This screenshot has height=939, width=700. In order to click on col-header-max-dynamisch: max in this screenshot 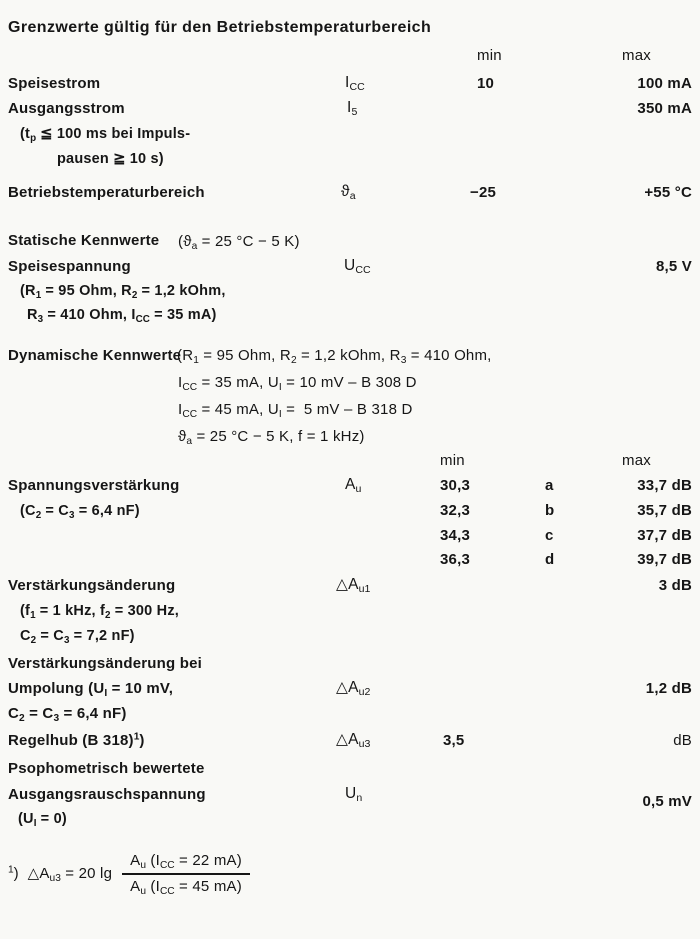, I will do `click(636, 460)`.